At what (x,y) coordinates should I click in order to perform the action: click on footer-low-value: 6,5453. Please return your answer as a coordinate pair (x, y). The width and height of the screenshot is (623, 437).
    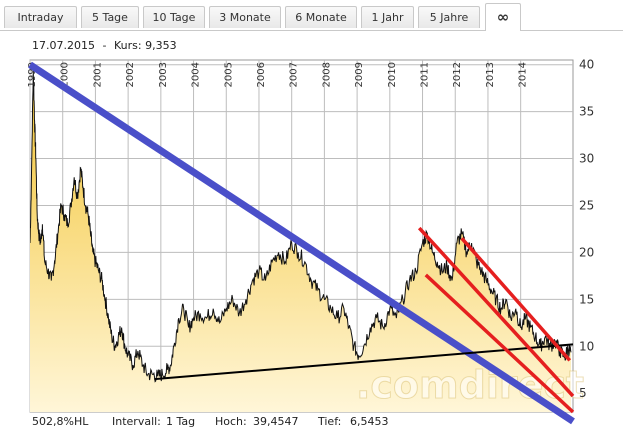
    Looking at the image, I should click on (369, 421).